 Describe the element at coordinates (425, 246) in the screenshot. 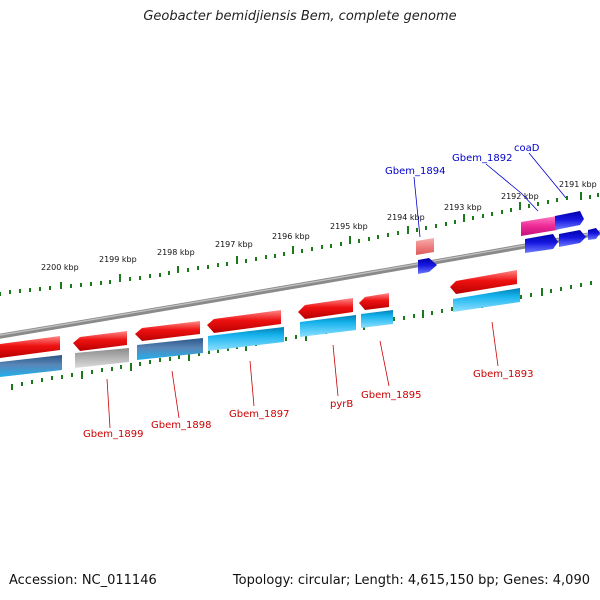

I see `gene-arrow-light-red` at that location.